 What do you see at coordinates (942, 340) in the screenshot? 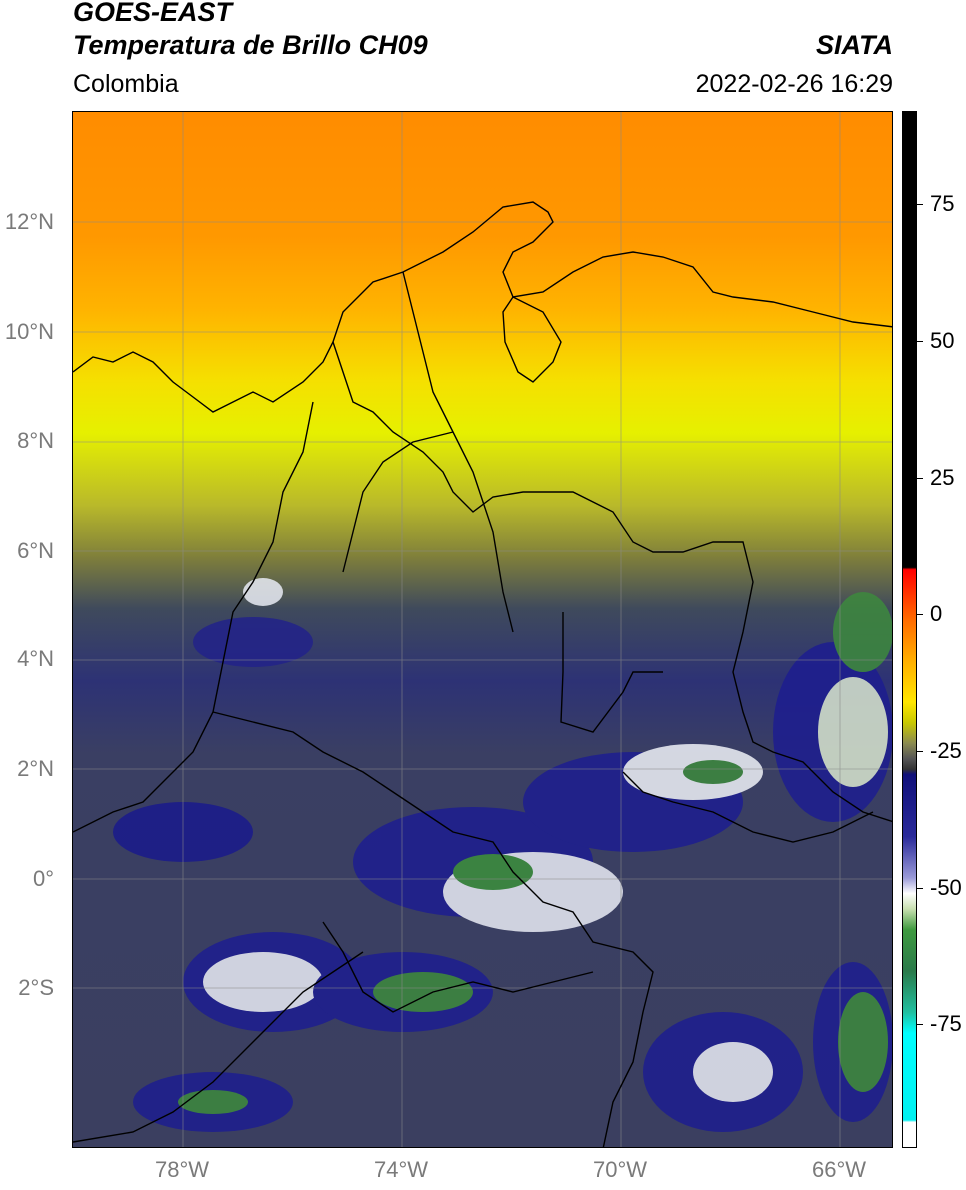
I see `colorbar-tick-50: 50` at bounding box center [942, 340].